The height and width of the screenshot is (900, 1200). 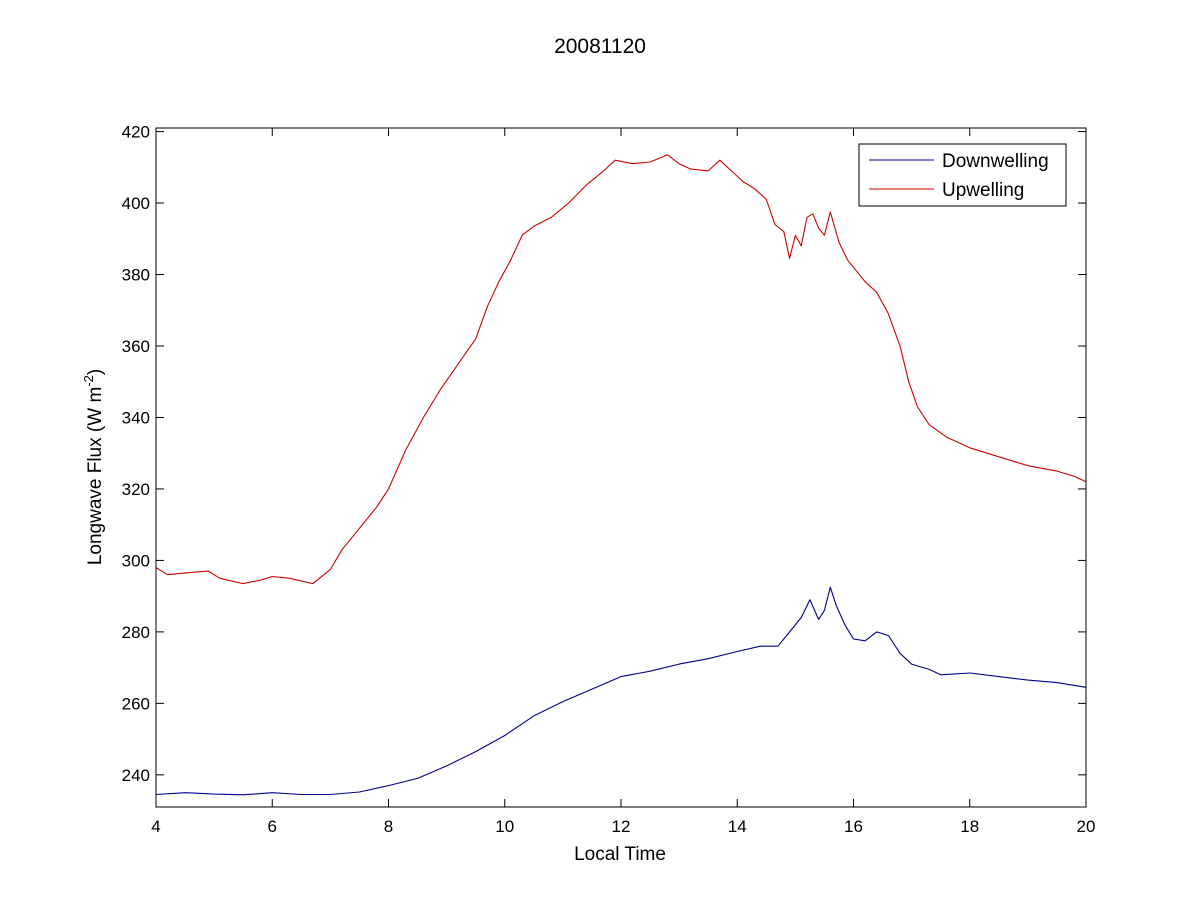 I want to click on legend-box, so click(x=962, y=175).